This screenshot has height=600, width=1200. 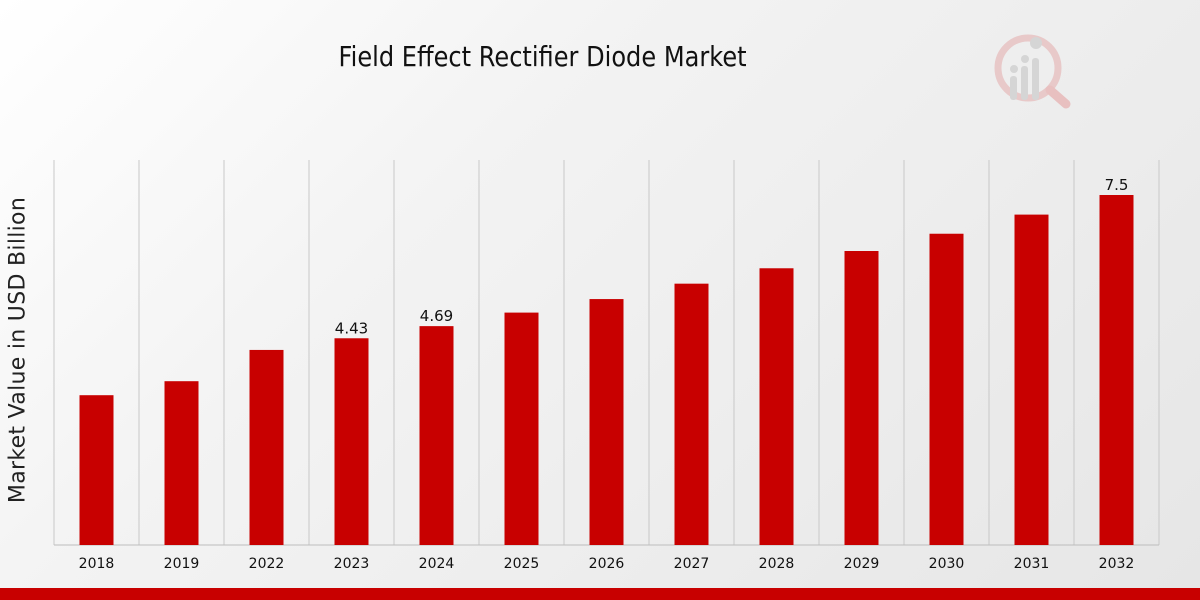 What do you see at coordinates (521, 428) in the screenshot?
I see `bar-2025` at bounding box center [521, 428].